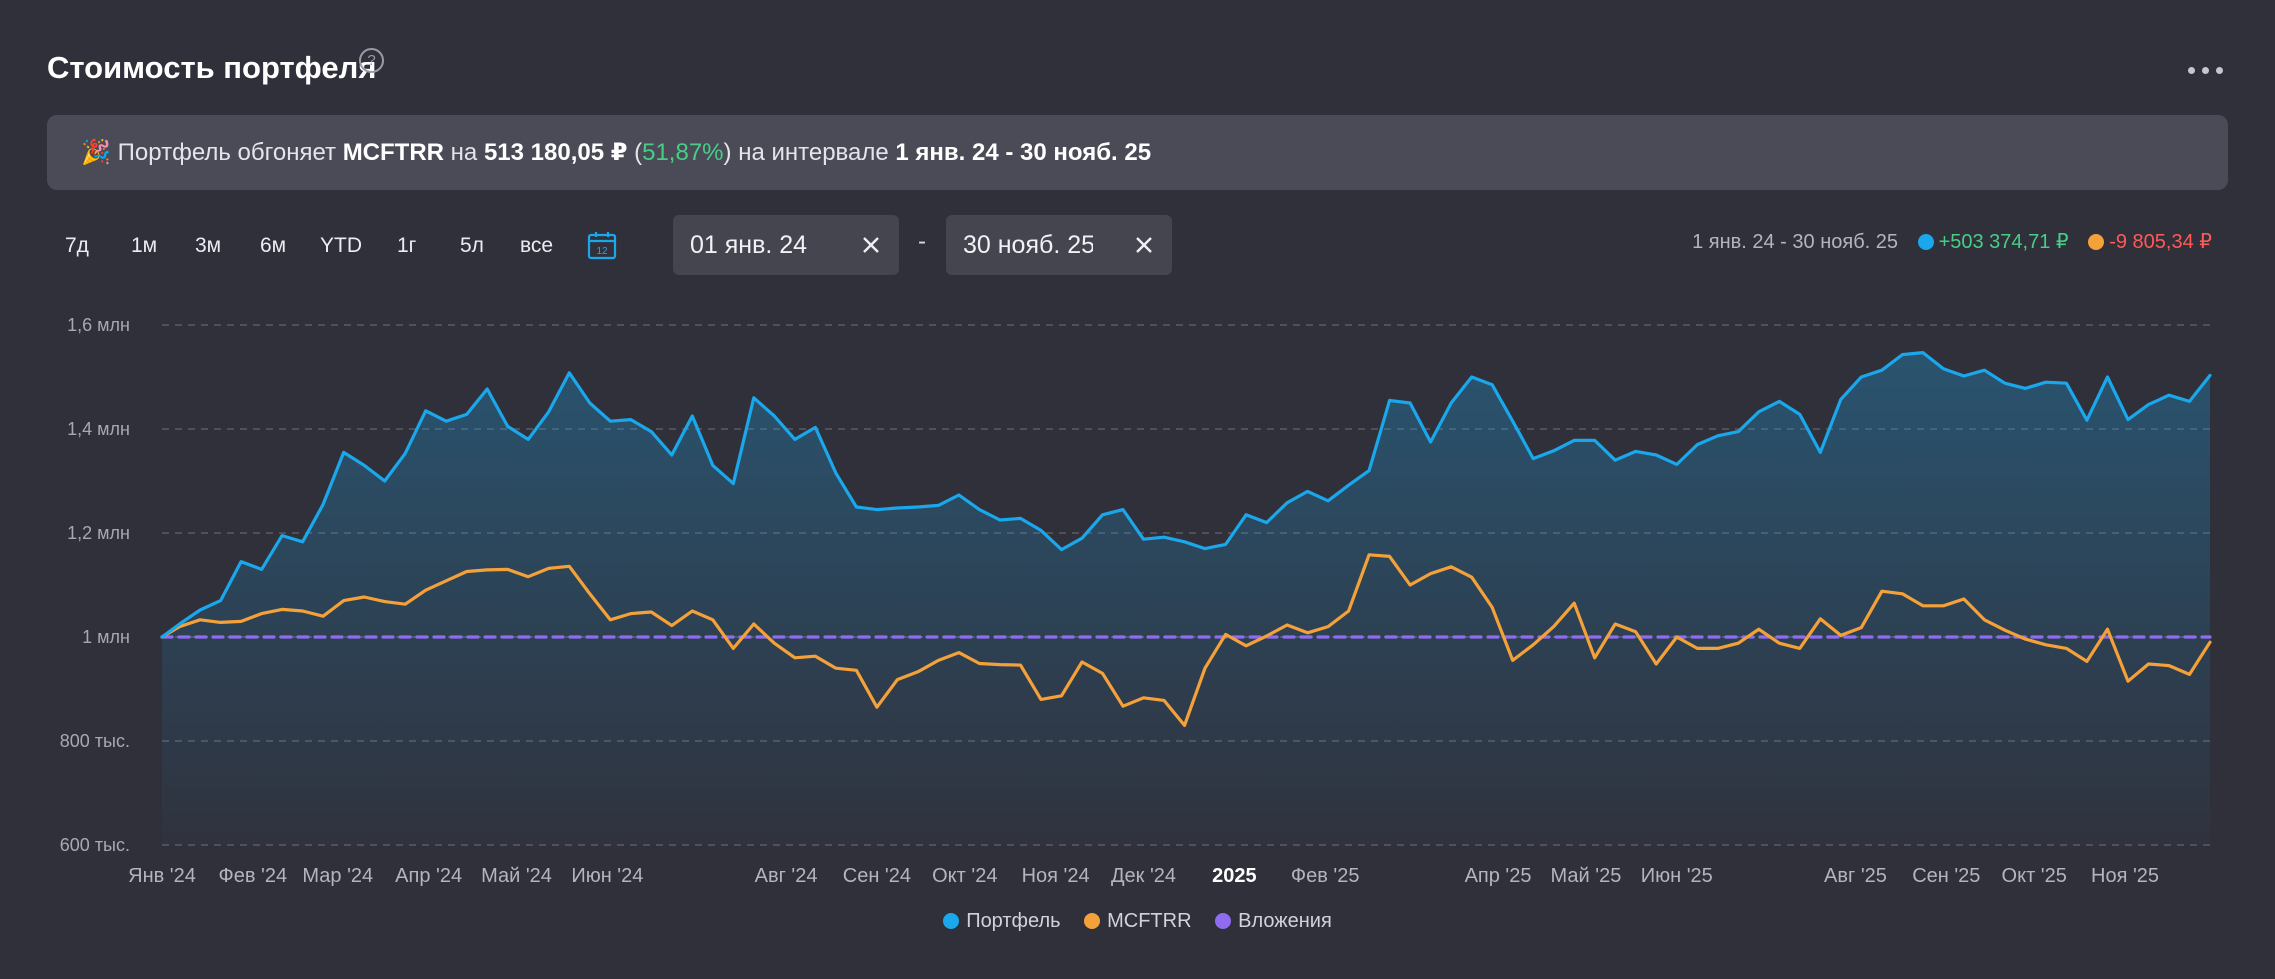 This screenshot has height=979, width=2275. Describe the element at coordinates (98, 533) in the screenshot. I see `y-tick-label: 1,2 млн` at that location.